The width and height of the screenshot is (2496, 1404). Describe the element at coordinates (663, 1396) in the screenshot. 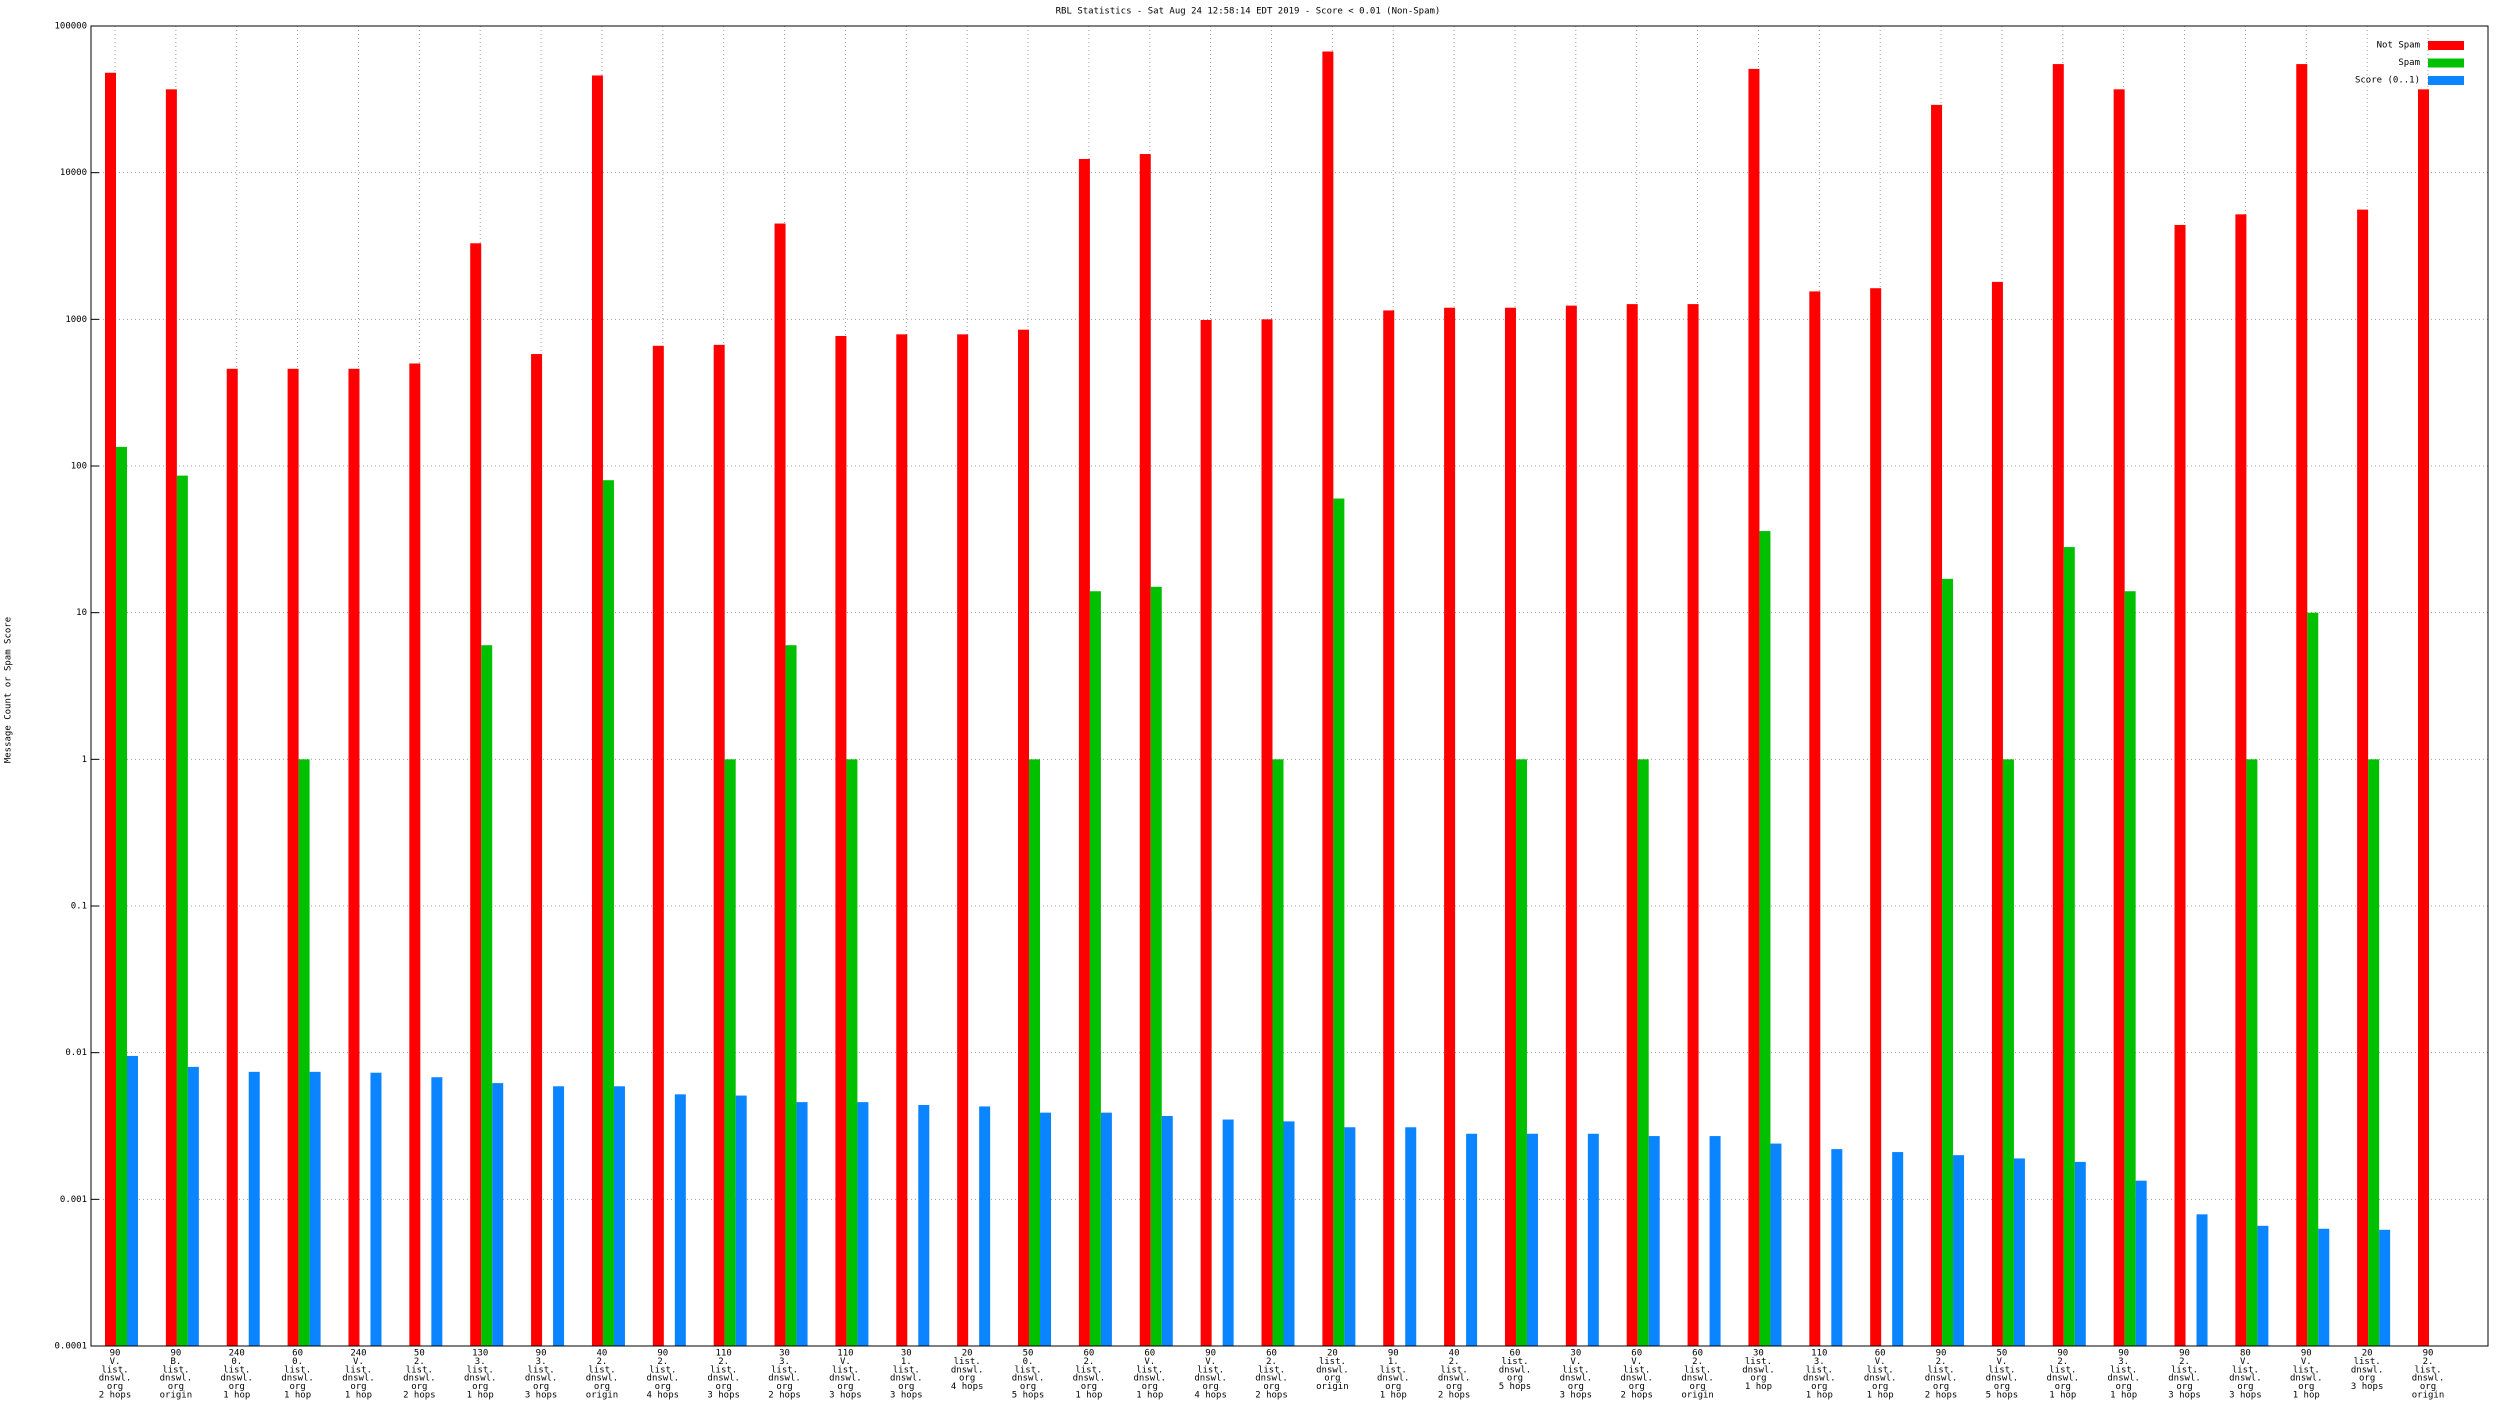

I see `x-tick-label: 4 hops` at that location.